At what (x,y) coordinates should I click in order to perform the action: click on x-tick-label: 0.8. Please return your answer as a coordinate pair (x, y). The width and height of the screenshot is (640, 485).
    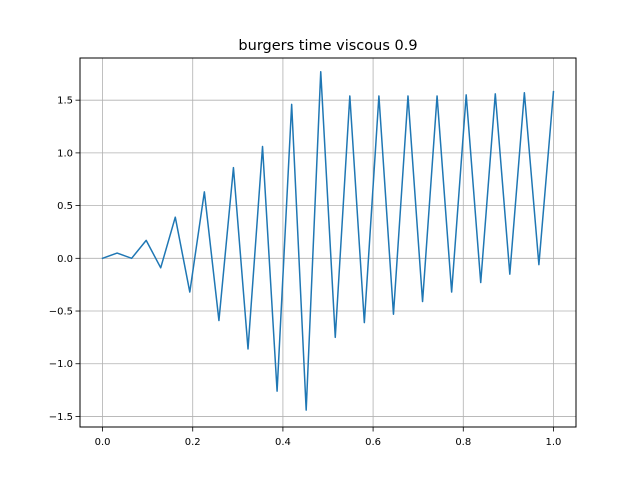
    Looking at the image, I should click on (463, 442).